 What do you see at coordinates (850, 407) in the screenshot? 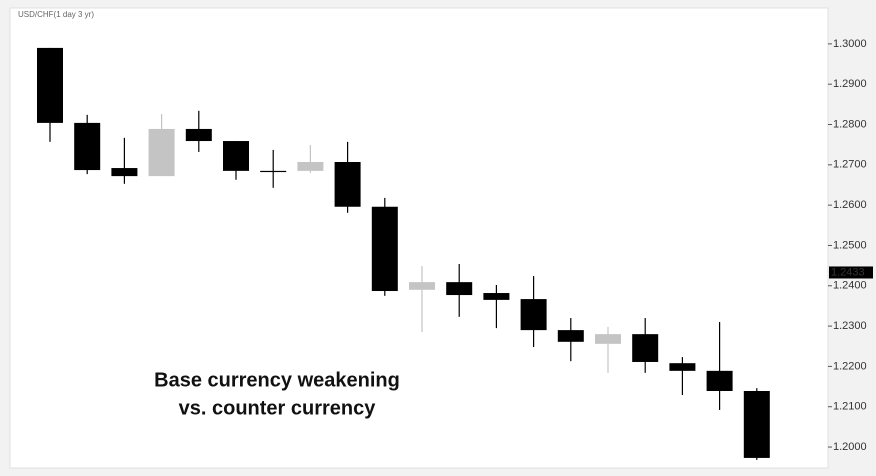
I see `y-tick-label: 1.2100` at bounding box center [850, 407].